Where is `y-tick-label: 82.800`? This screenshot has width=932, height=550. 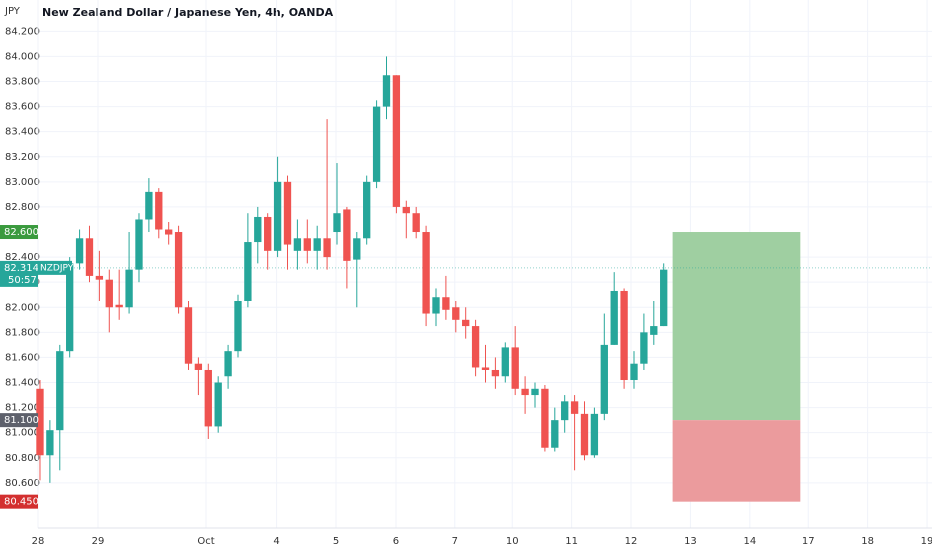
y-tick-label: 82.800 is located at coordinates (22, 207).